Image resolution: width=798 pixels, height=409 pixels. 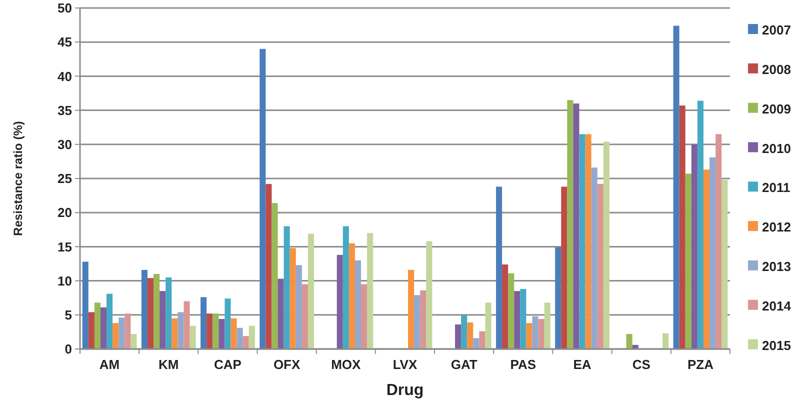 I want to click on x-tick-label: MOX, so click(x=346, y=364).